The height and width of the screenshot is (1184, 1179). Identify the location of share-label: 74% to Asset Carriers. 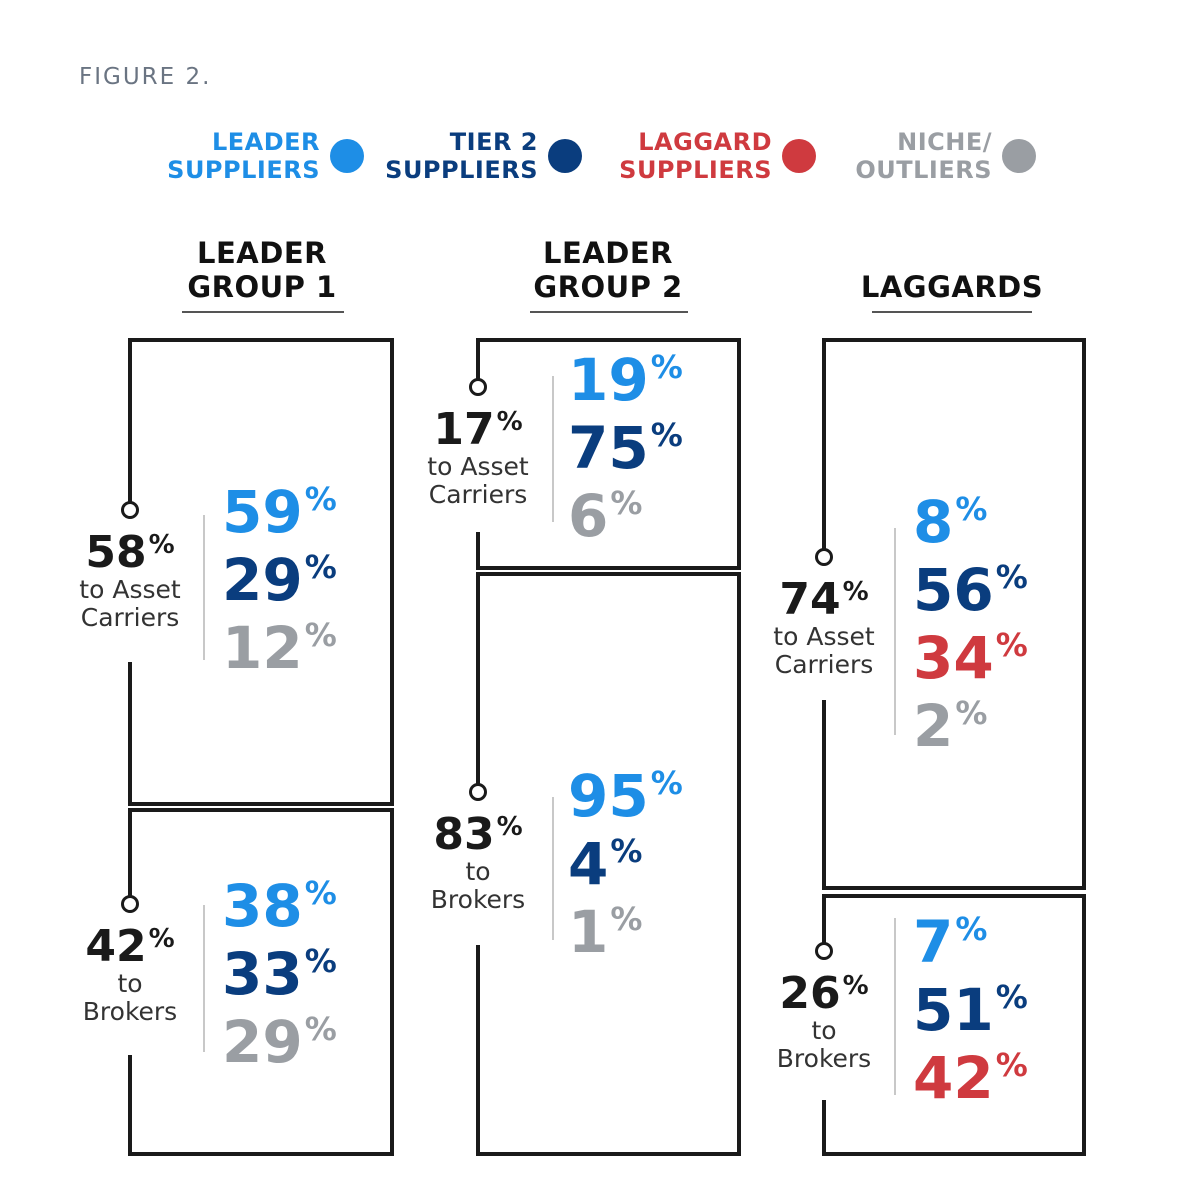
(824, 628).